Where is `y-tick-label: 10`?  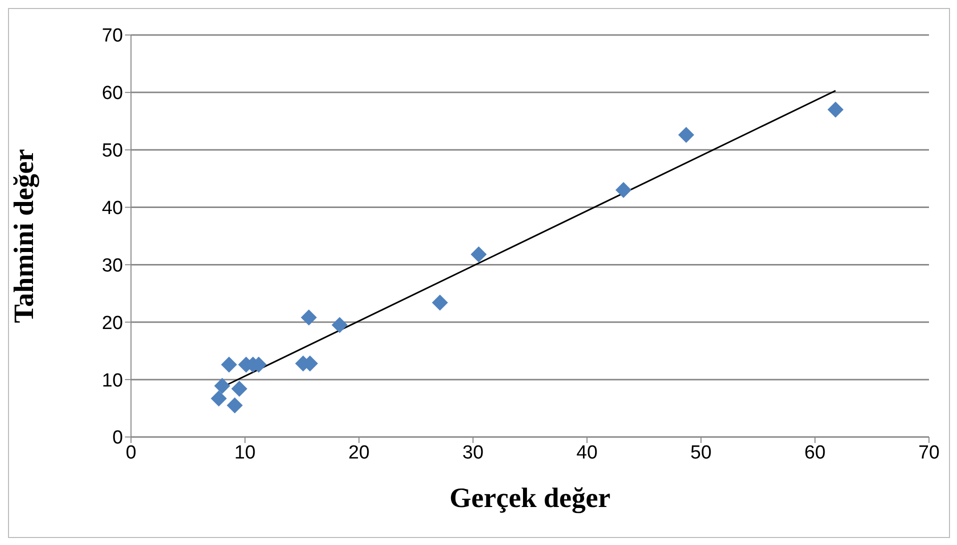
y-tick-label: 10 is located at coordinates (112, 381).